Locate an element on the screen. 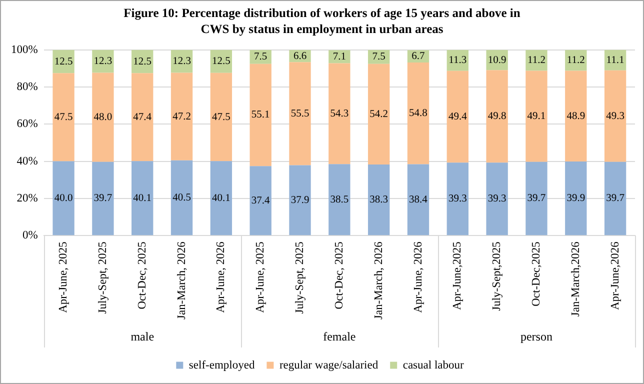 The height and width of the screenshot is (384, 644). data-label: 40.0 is located at coordinates (63, 198).